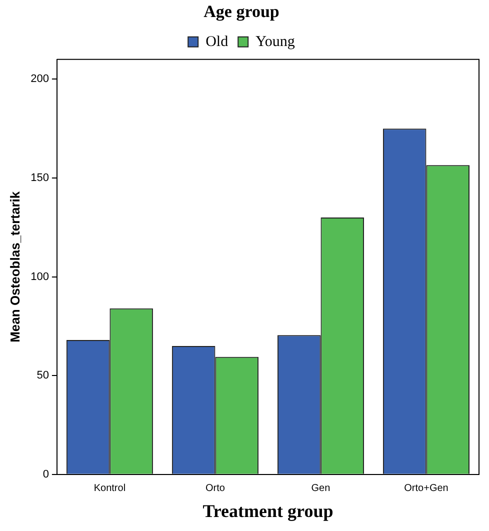  Describe the element at coordinates (242, 11) in the screenshot. I see `legend-title: Age group` at that location.